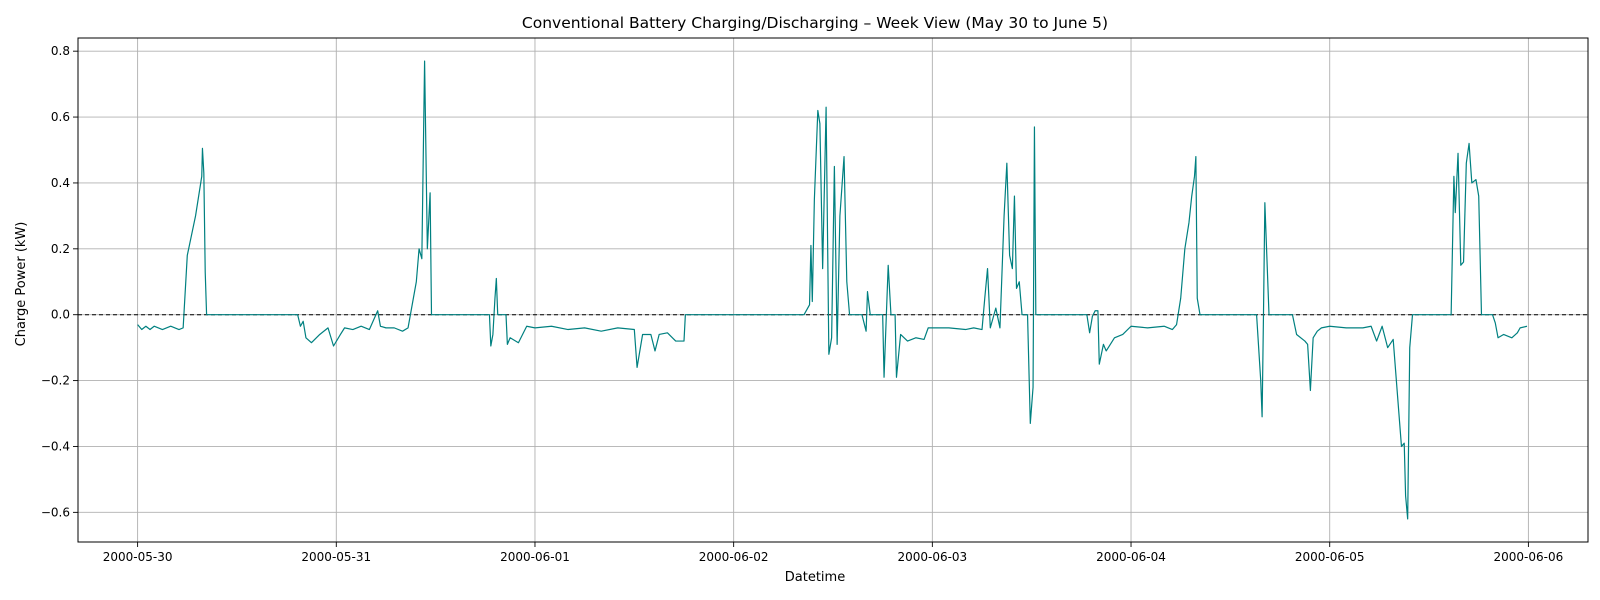 The height and width of the screenshot is (600, 1600). What do you see at coordinates (1131, 557) in the screenshot?
I see `x-tick-label: 2000-06-04` at bounding box center [1131, 557].